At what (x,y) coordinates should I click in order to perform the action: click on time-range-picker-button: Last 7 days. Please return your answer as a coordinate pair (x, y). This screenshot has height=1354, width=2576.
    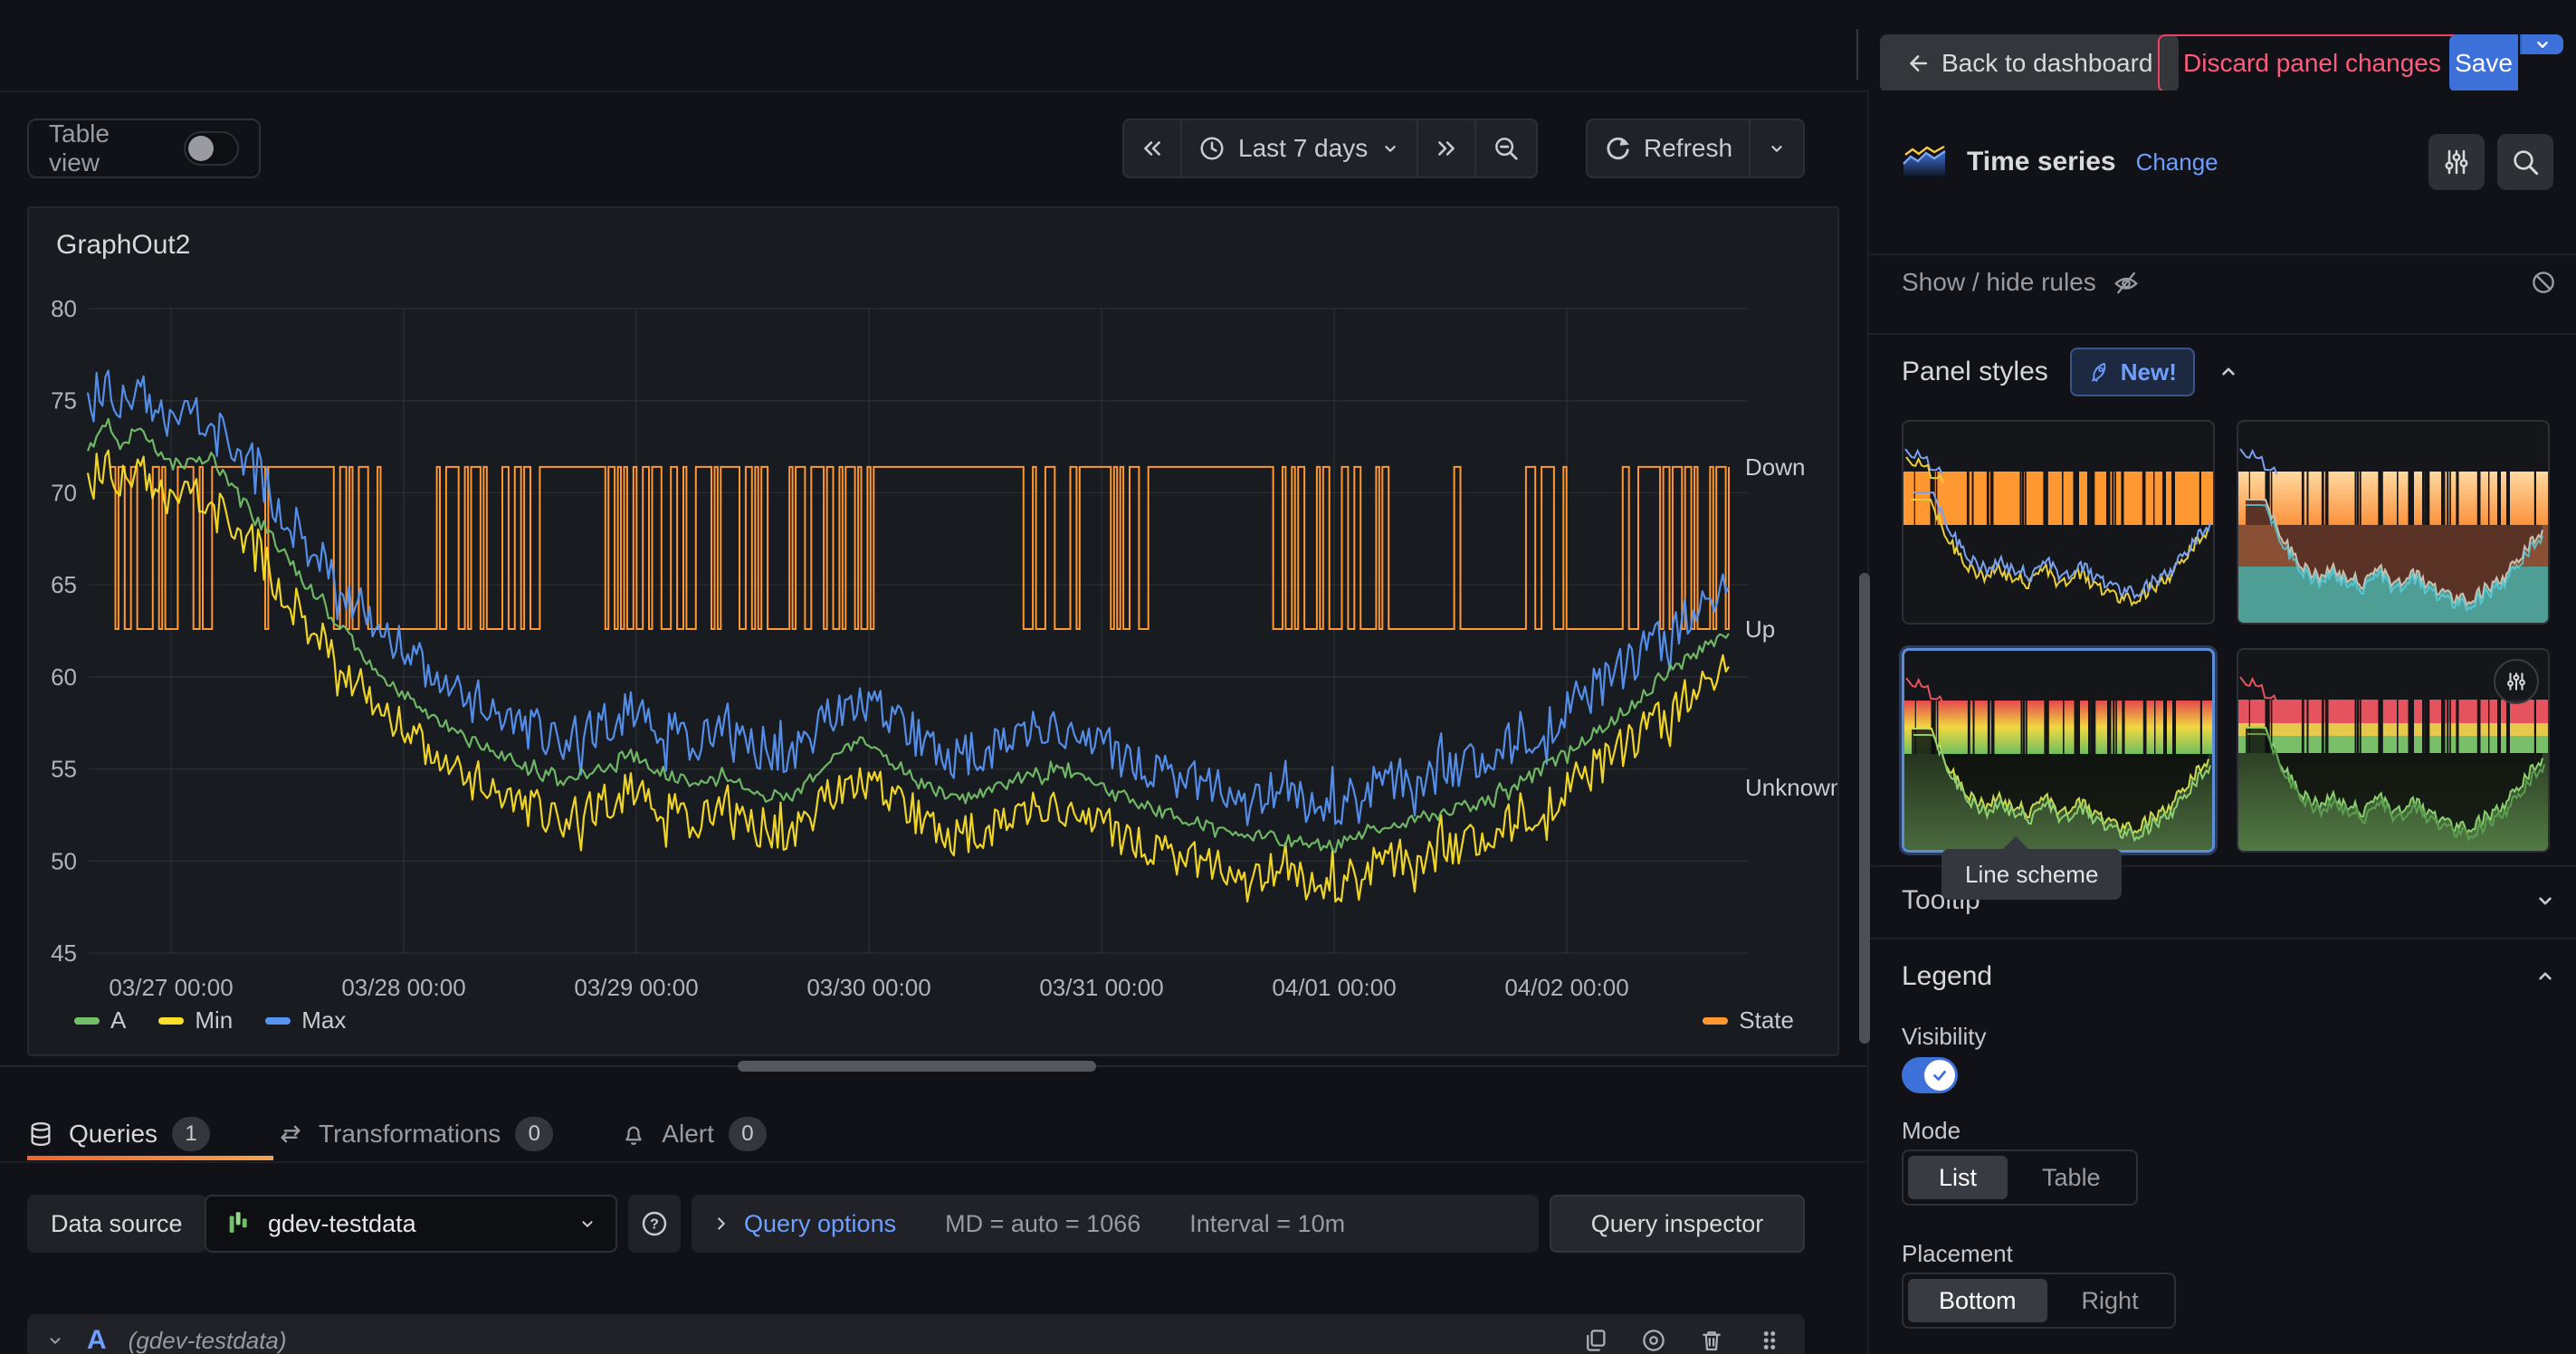
    Looking at the image, I should click on (1300, 148).